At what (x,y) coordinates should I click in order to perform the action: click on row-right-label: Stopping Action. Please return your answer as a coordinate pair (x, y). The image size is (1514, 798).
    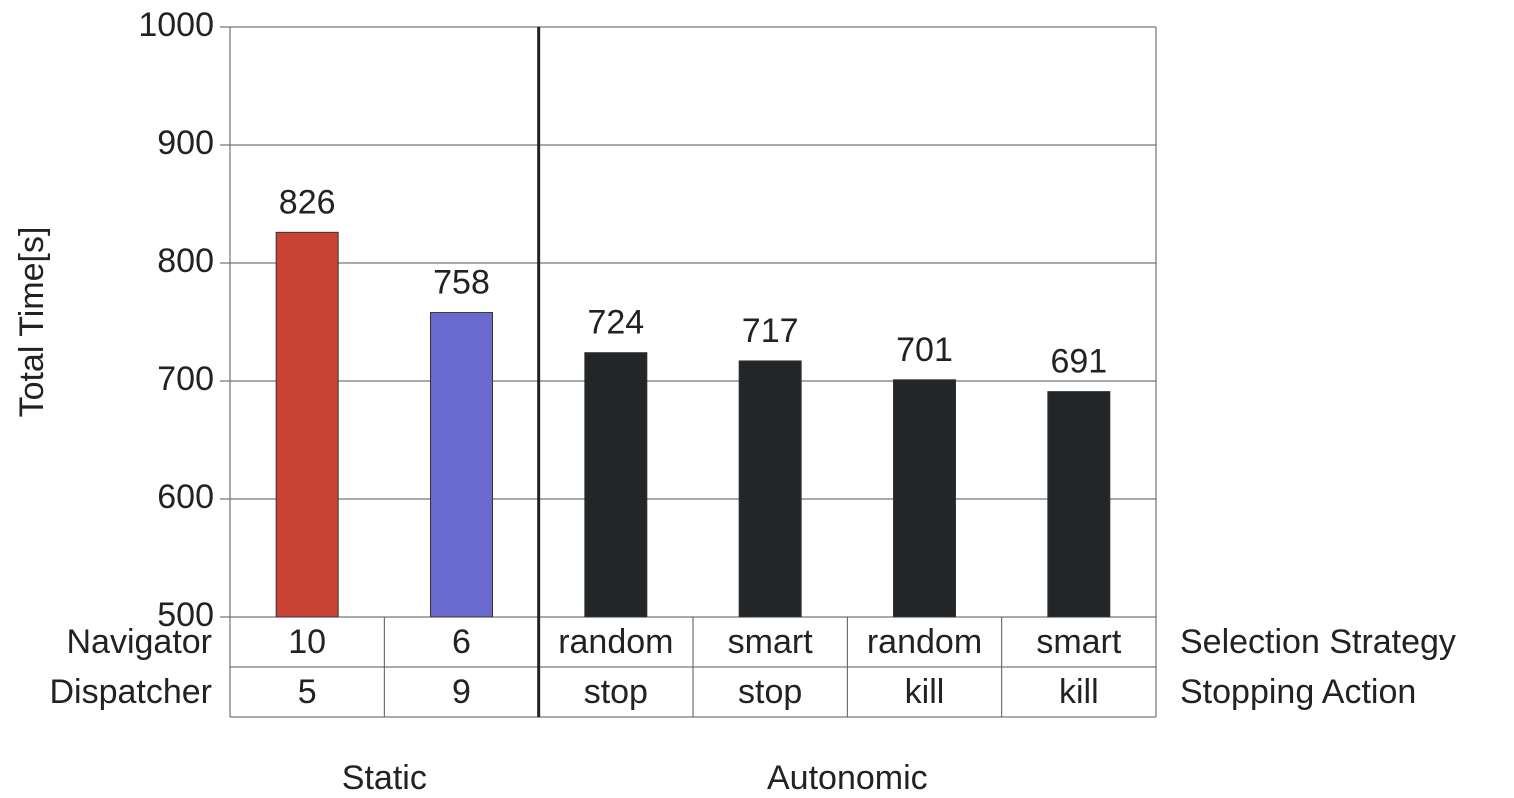
    Looking at the image, I should click on (1298, 692).